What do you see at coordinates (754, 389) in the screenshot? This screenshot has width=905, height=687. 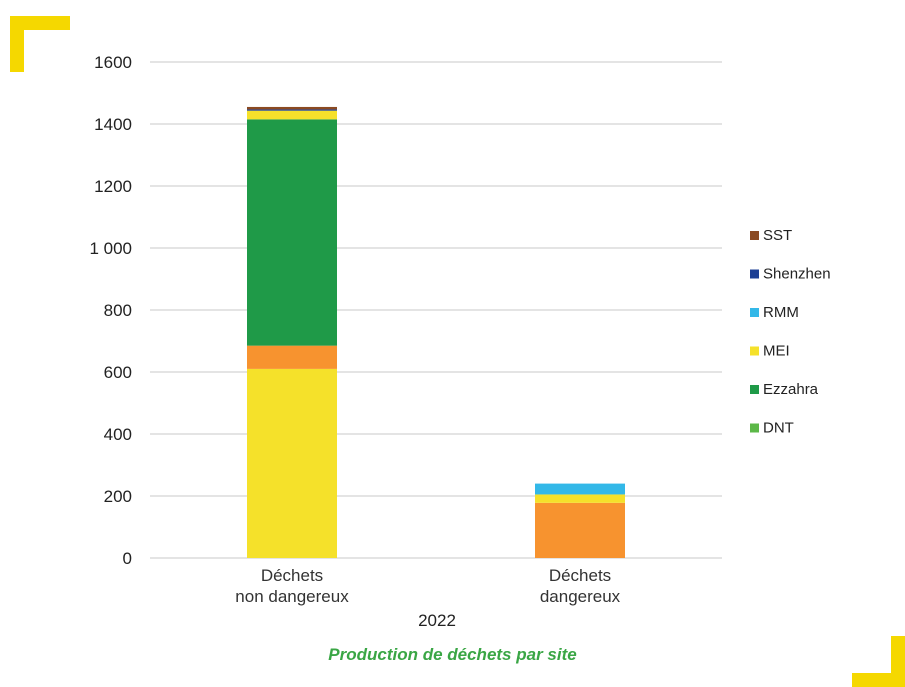 I see `legend-swatch-ezzahra` at bounding box center [754, 389].